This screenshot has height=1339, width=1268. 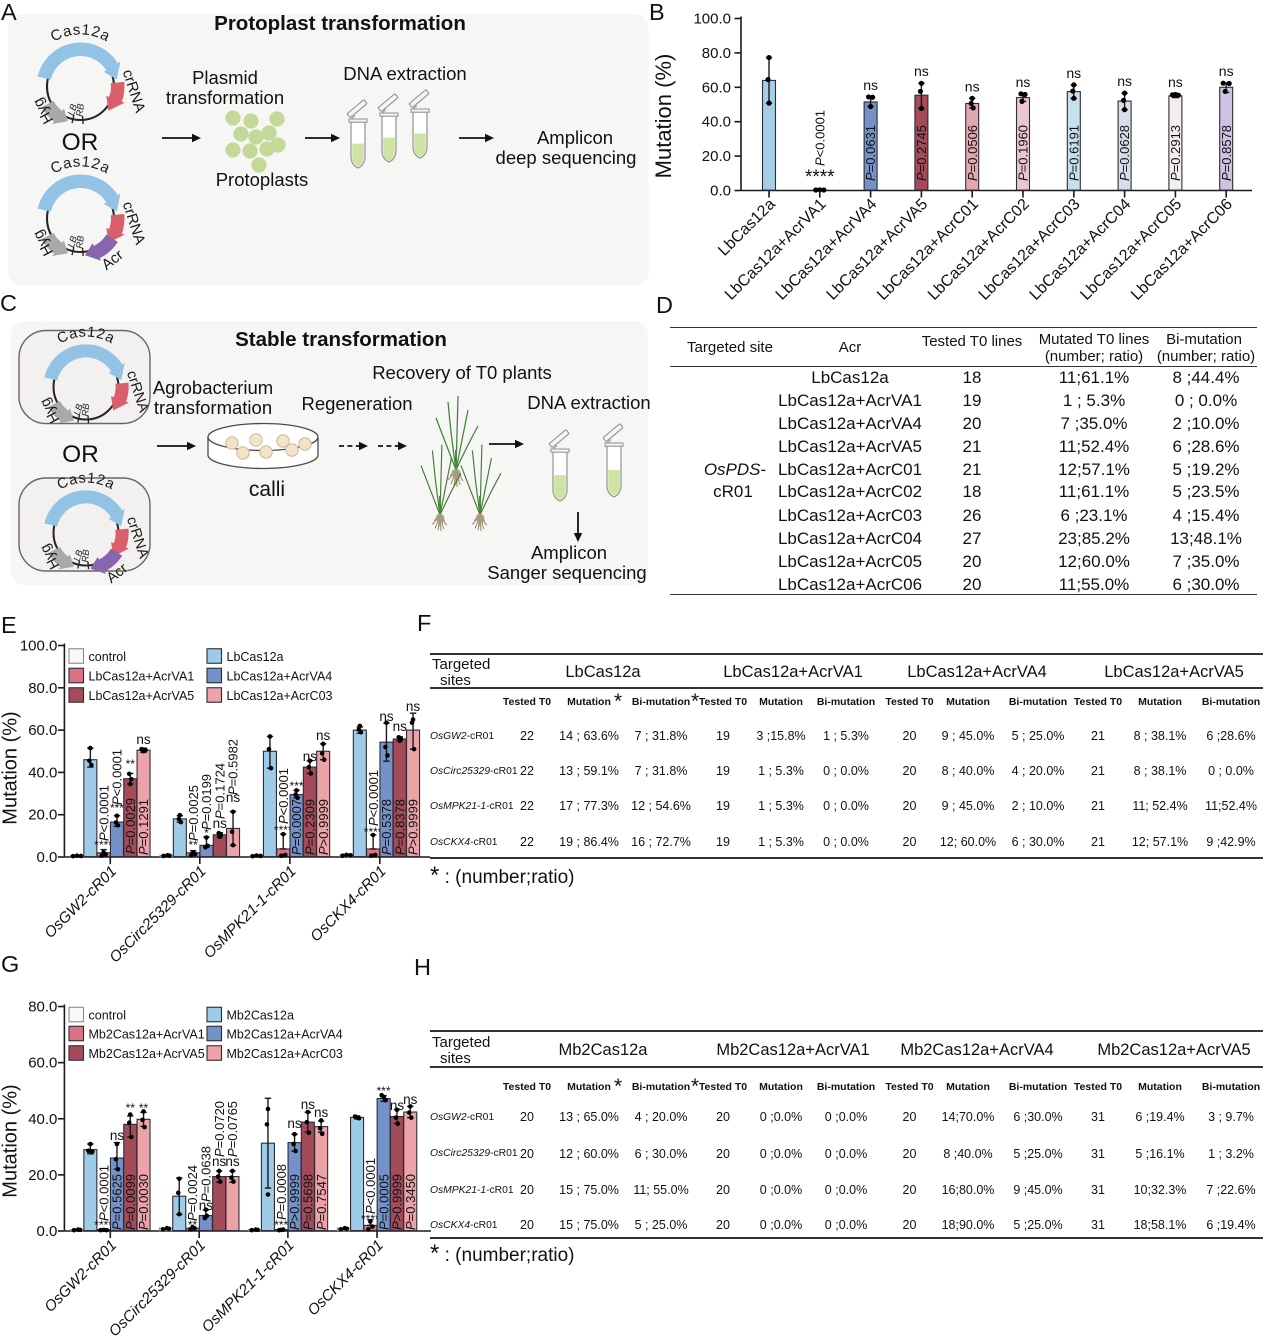 I want to click on svg-text: LbCas12a+AcrVA4, so click(x=280, y=677).